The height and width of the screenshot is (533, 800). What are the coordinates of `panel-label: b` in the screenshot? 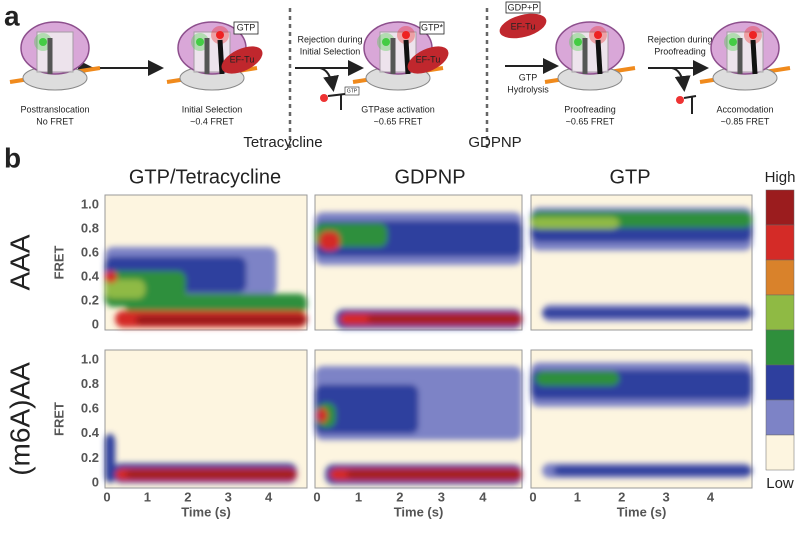 It's located at (12, 157).